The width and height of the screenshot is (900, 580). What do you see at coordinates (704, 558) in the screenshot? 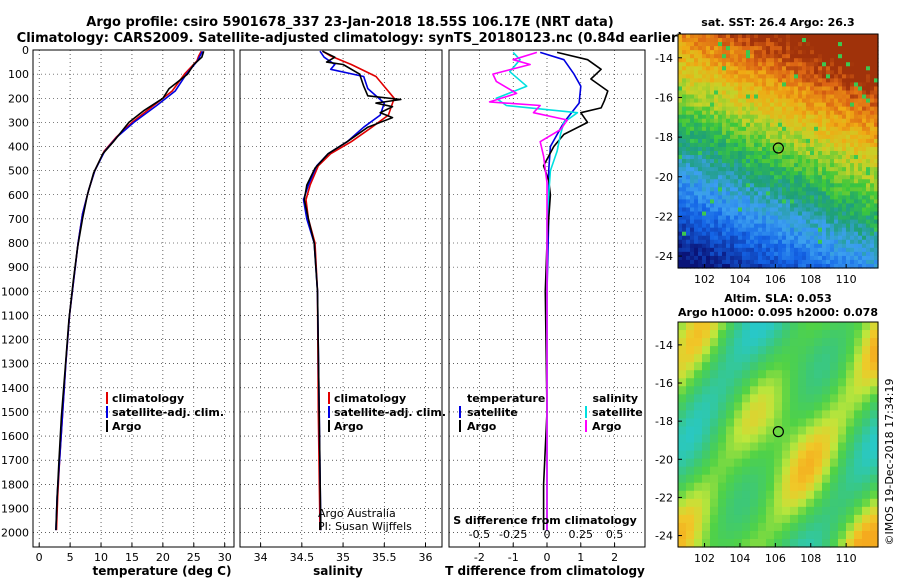
I see `map-x-tick-label: 102` at bounding box center [704, 558].